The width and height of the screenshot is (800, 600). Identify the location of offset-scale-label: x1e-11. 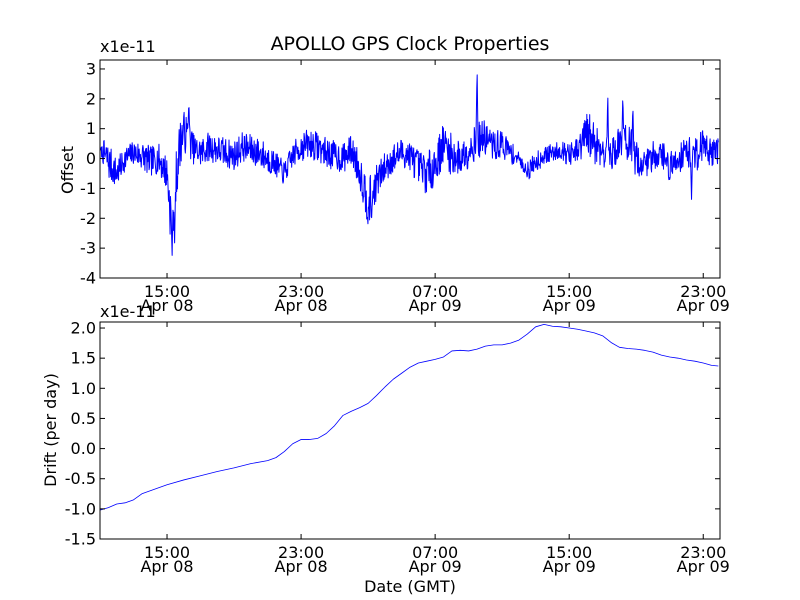
(128, 46).